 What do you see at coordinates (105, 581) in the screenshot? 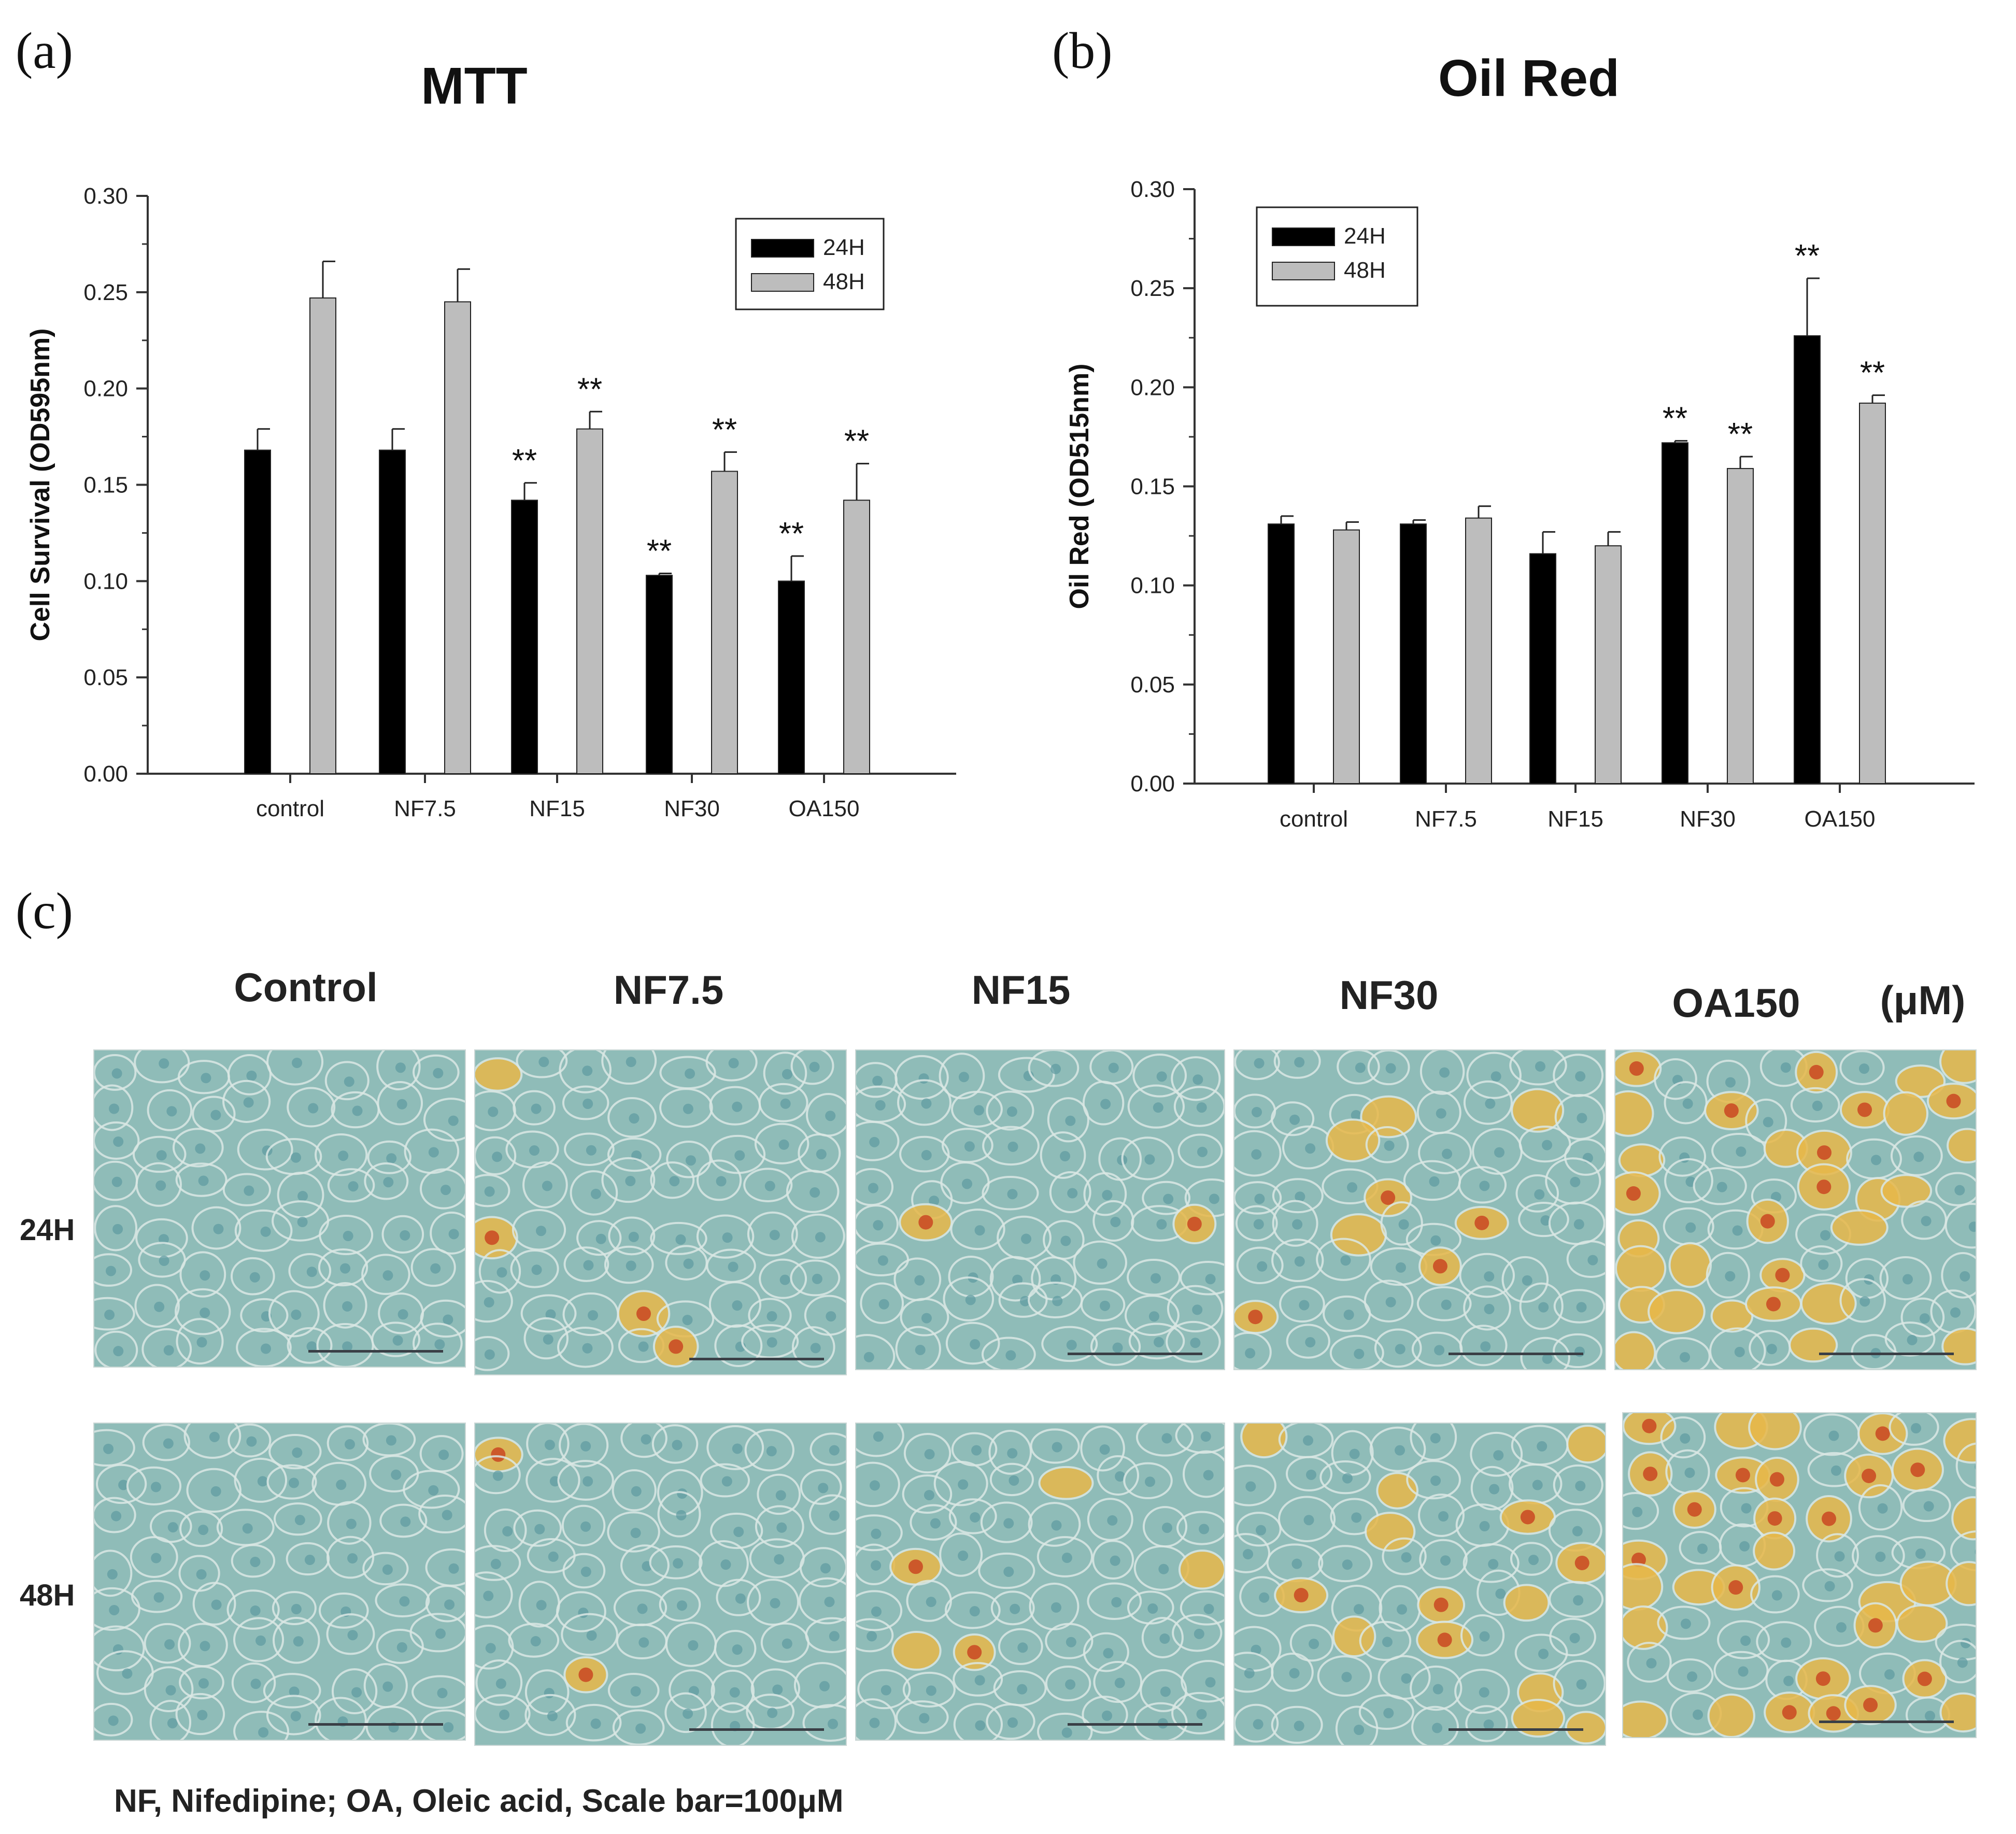
I see `y-tick-label: 0.10` at bounding box center [105, 581].